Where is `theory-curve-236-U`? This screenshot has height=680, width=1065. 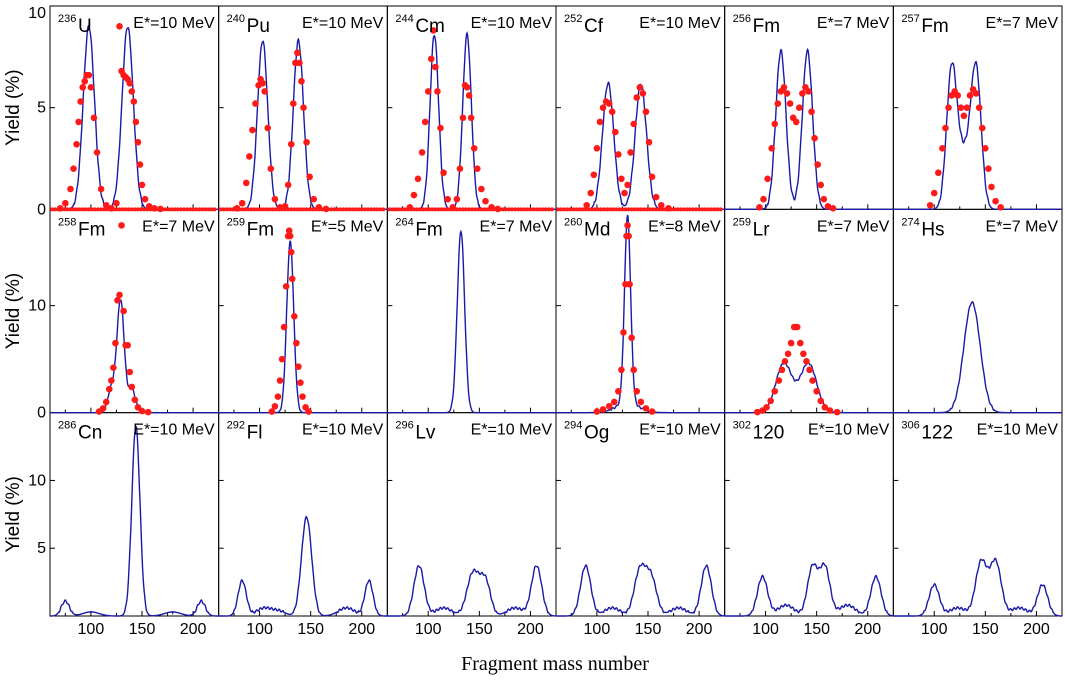
theory-curve-236-U is located at coordinates (134, 117).